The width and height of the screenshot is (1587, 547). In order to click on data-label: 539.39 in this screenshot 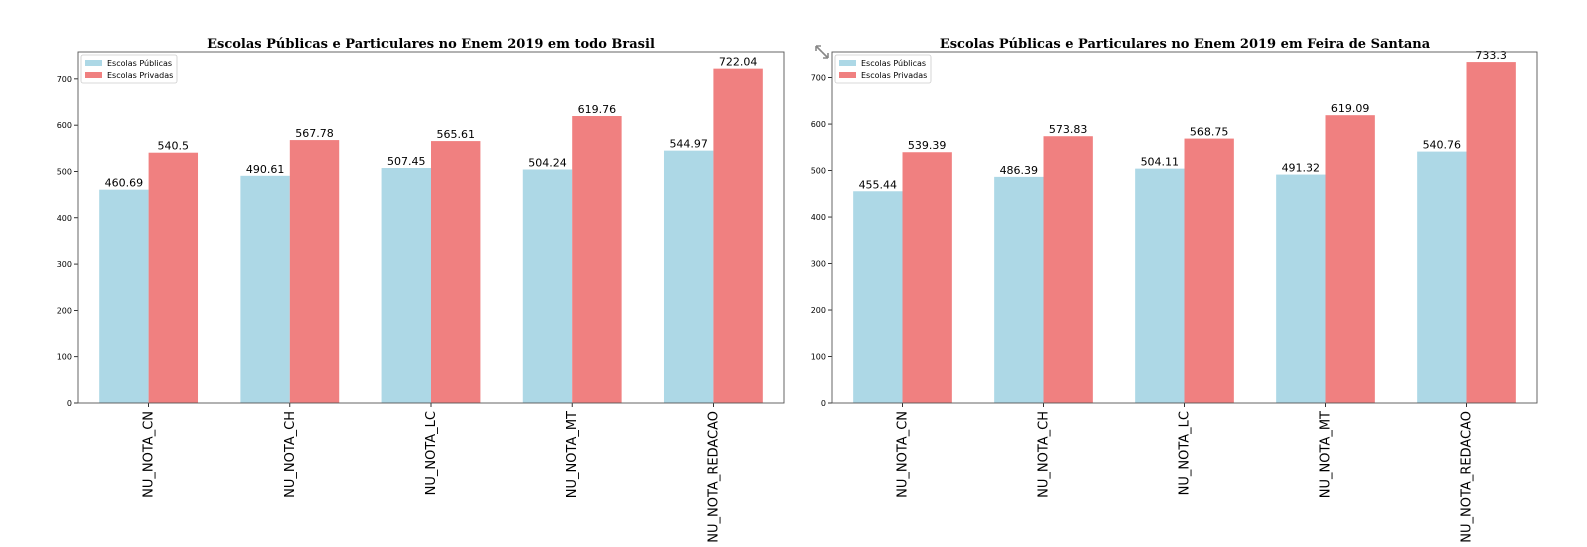, I will do `click(927, 145)`.